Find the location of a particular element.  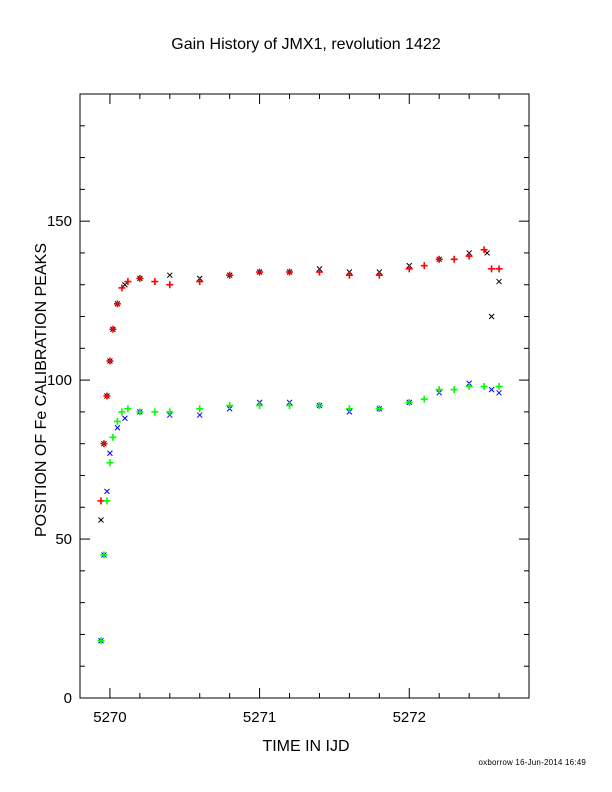

y-tick-label: 100 is located at coordinates (59, 380).